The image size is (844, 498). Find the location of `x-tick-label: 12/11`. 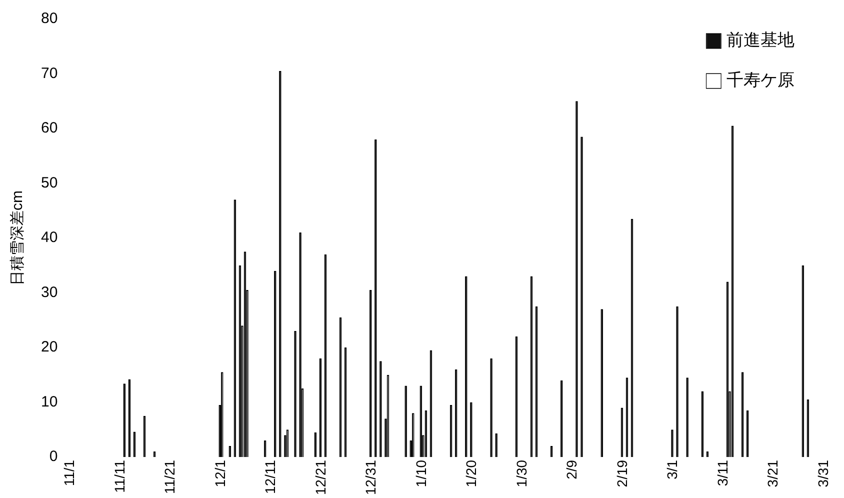

x-tick-label: 12/11 is located at coordinates (270, 477).